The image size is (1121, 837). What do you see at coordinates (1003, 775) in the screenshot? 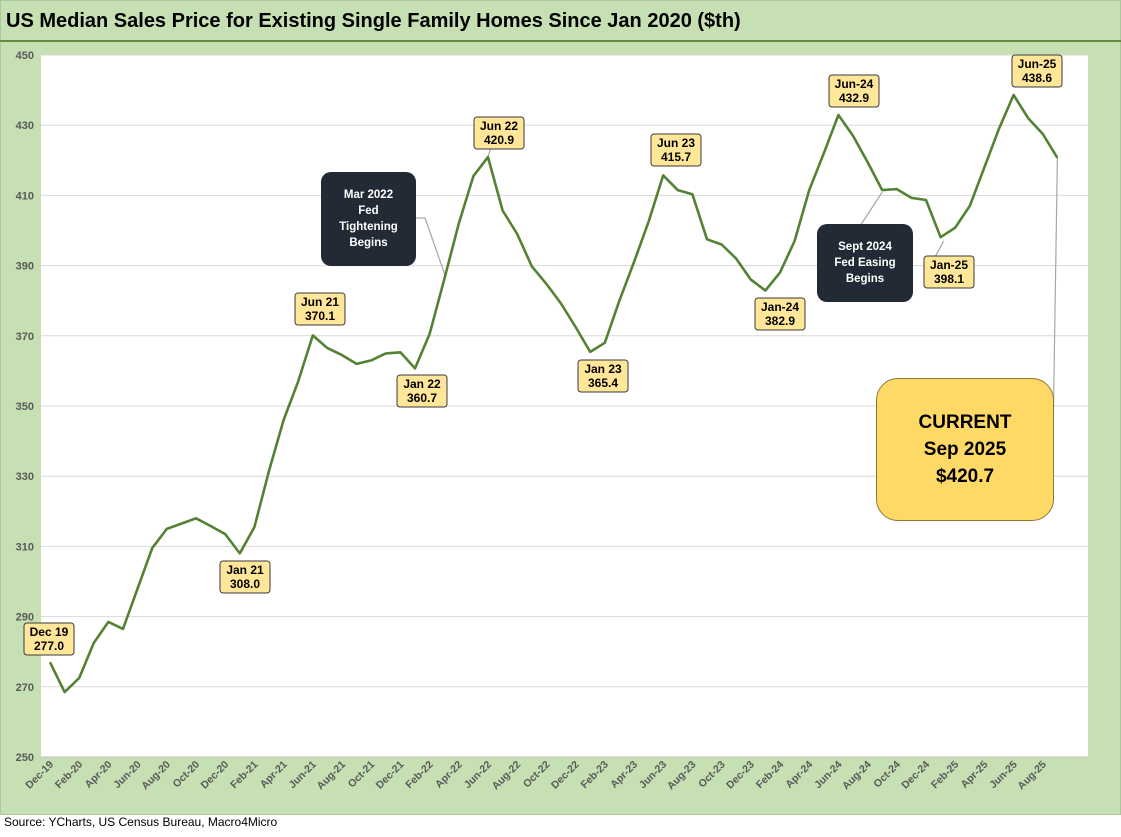
I see `x-tick-label: Jun-25` at bounding box center [1003, 775].